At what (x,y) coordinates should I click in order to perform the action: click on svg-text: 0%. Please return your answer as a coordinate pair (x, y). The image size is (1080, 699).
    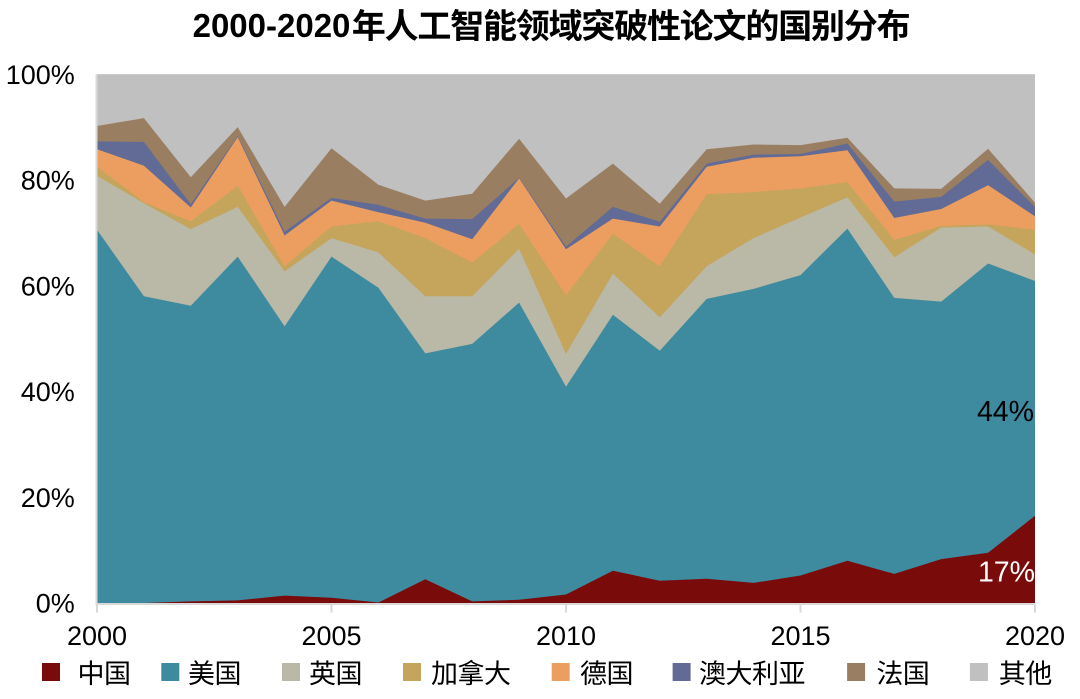
    Looking at the image, I should click on (55, 604).